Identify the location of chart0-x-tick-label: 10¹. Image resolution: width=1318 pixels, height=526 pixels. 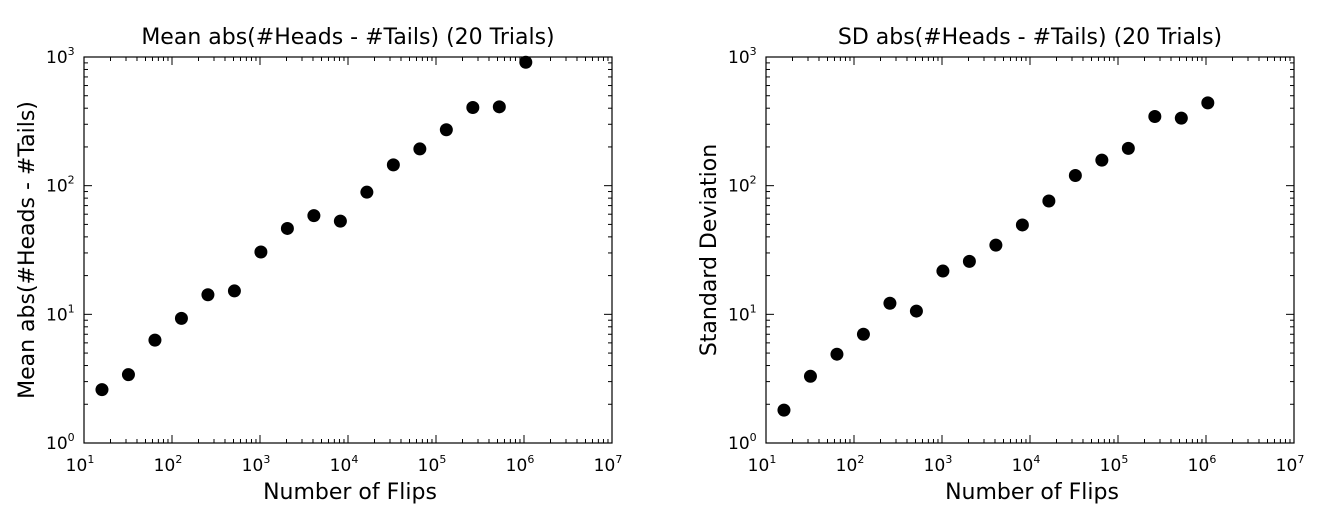
(80, 464).